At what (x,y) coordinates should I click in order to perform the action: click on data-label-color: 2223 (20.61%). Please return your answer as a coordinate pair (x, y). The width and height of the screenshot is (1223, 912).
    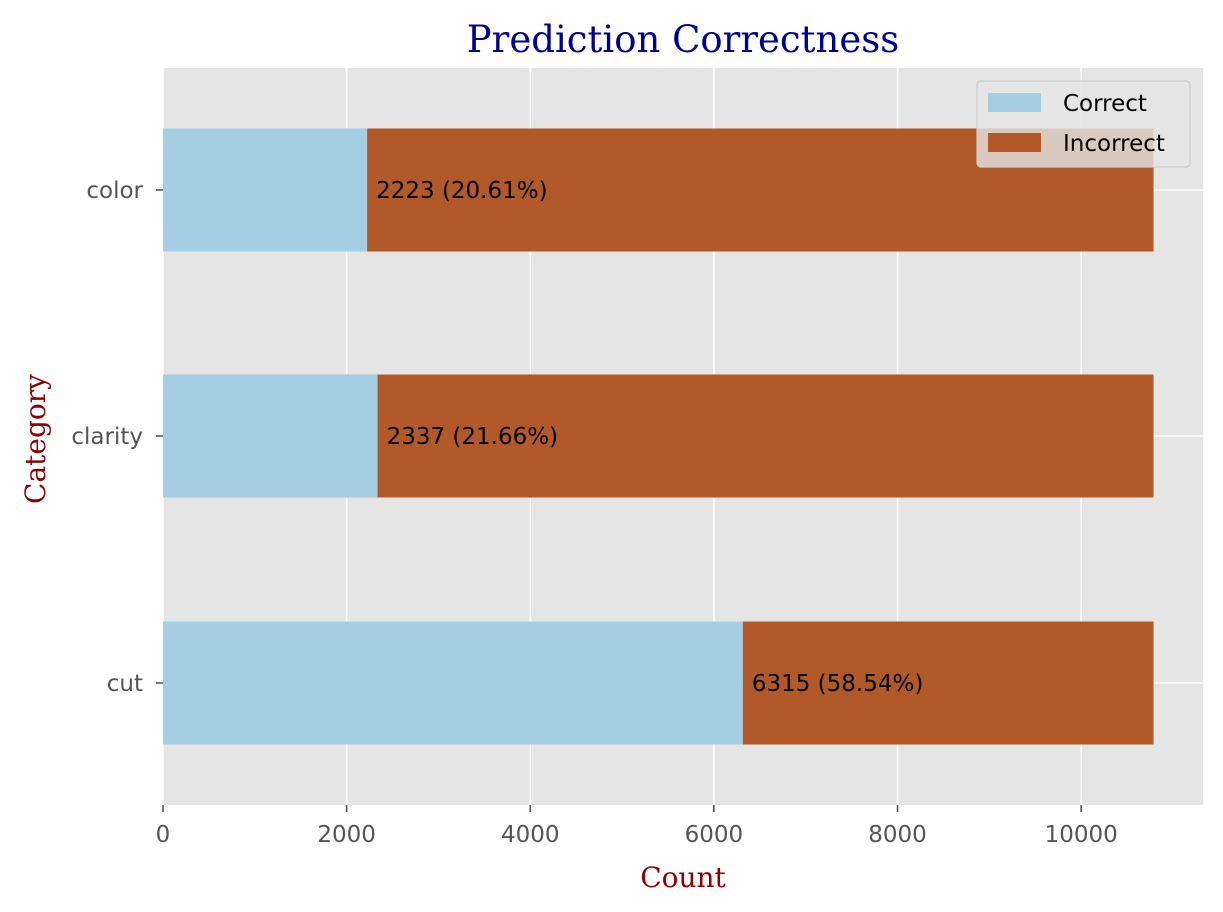
    Looking at the image, I should click on (462, 191).